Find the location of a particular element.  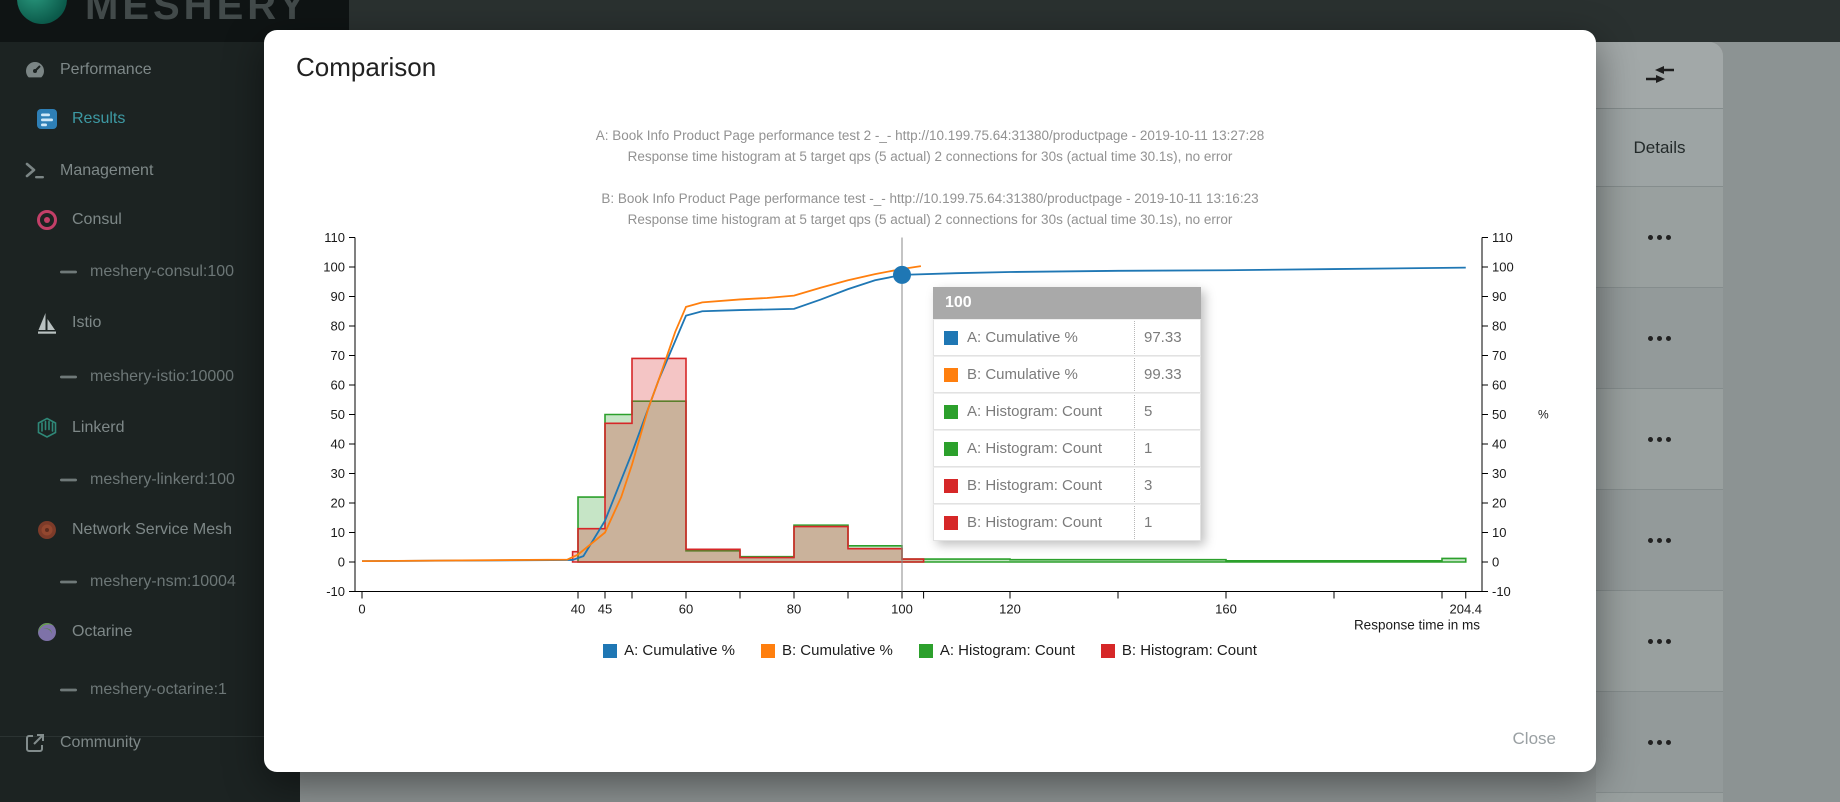

octarine-icon is located at coordinates (47, 632).